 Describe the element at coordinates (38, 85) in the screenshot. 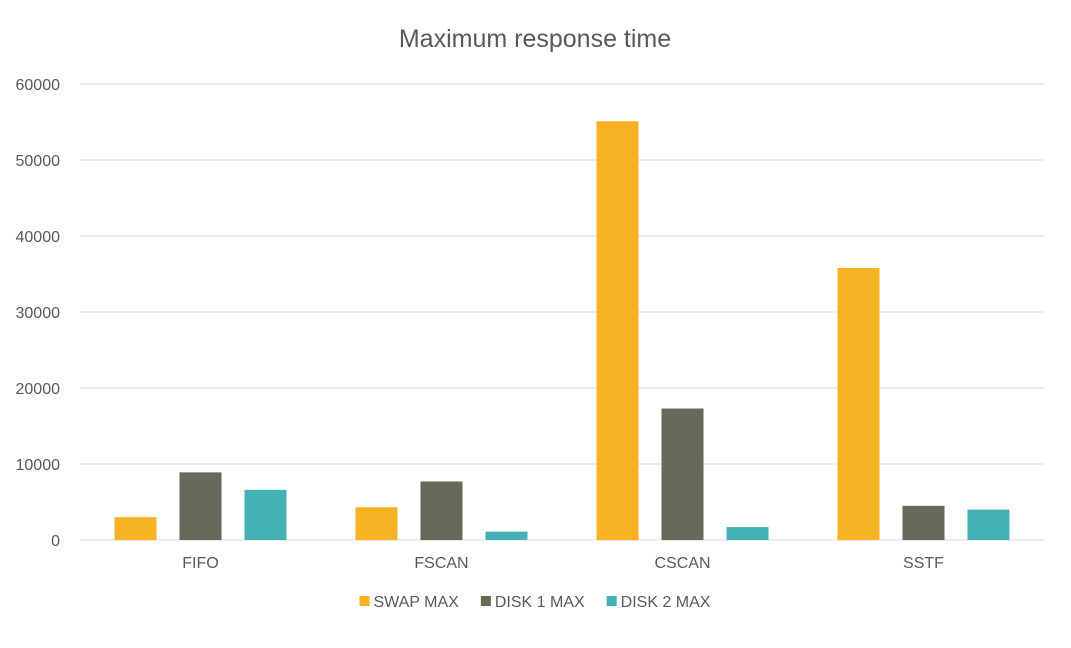

I see `y-tick-label: 60000` at that location.